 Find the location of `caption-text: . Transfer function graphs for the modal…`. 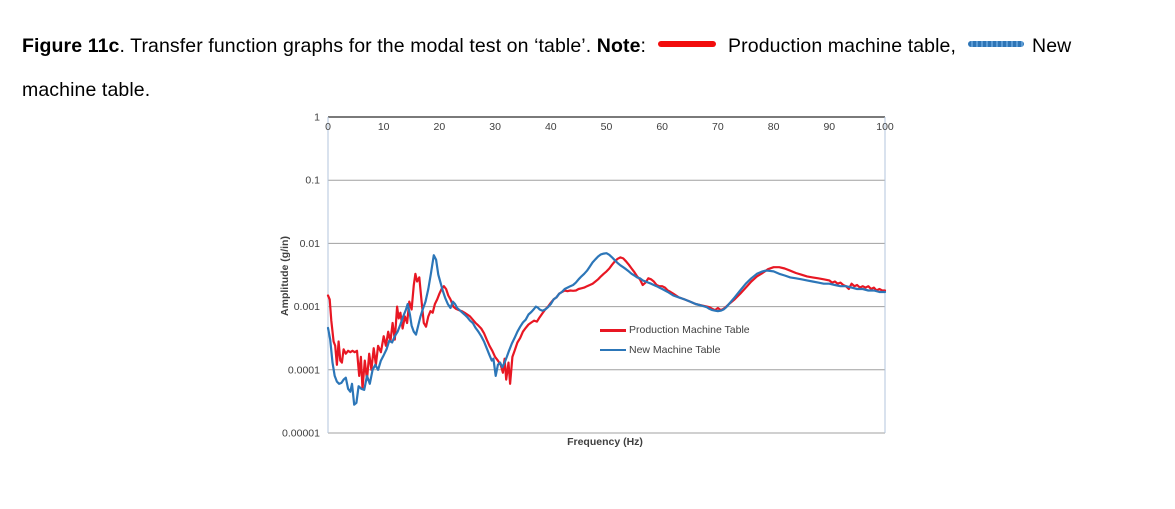

caption-text: . Transfer function graphs for the modal… is located at coordinates (358, 45).